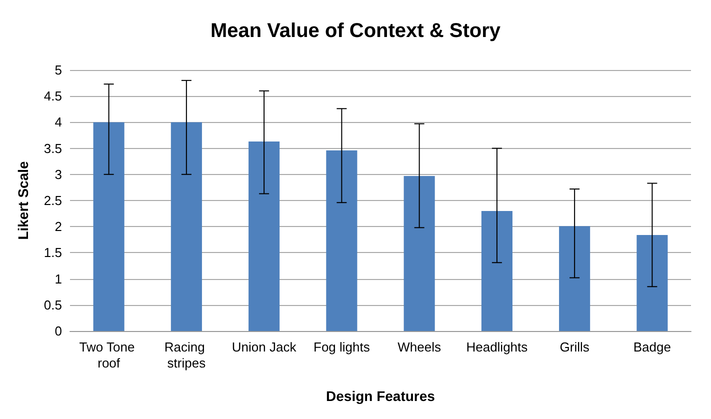  I want to click on x-tick-label: Two Tone roof, so click(108, 355).